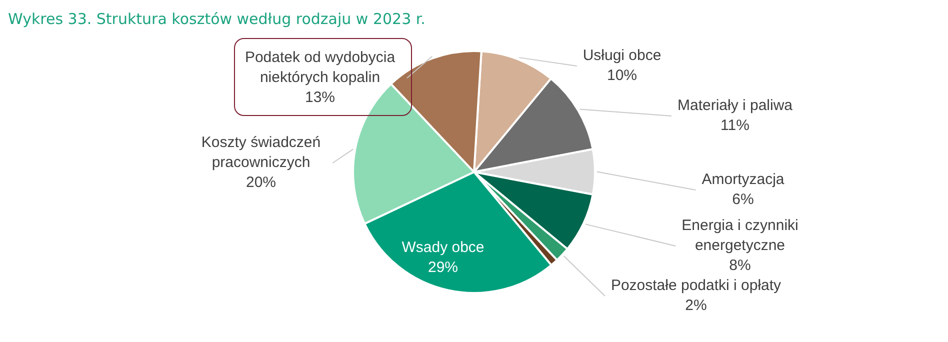  I want to click on slice-label: Podatek od wydobycia niektórych kopalin, so click(320, 67).